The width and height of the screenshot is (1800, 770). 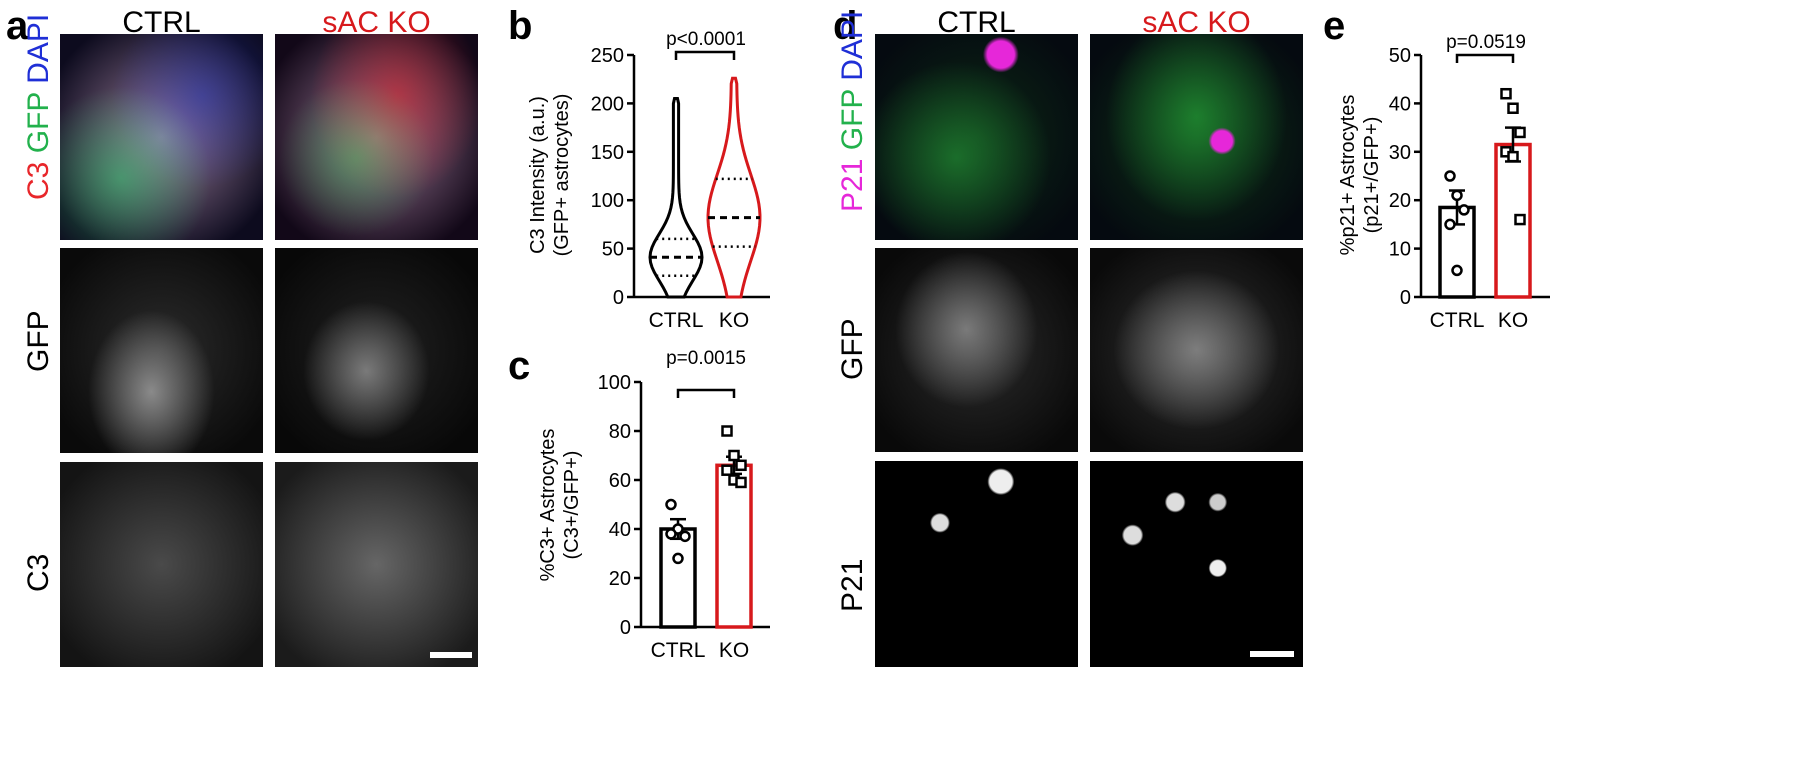 I want to click on chart-e-axes: 0 10 20 30 40 50 CTRL KO, so click(x=1469, y=188).